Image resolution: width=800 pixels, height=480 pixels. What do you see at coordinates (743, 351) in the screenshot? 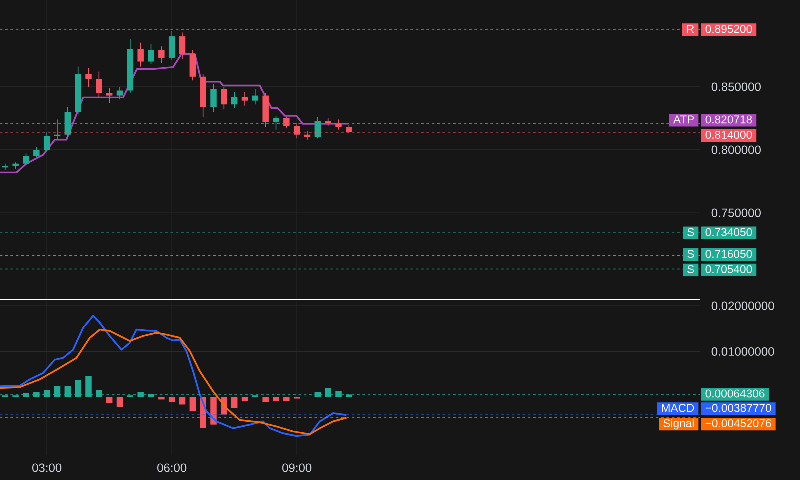
I see `y-tick-label: 0.01000000` at bounding box center [743, 351].